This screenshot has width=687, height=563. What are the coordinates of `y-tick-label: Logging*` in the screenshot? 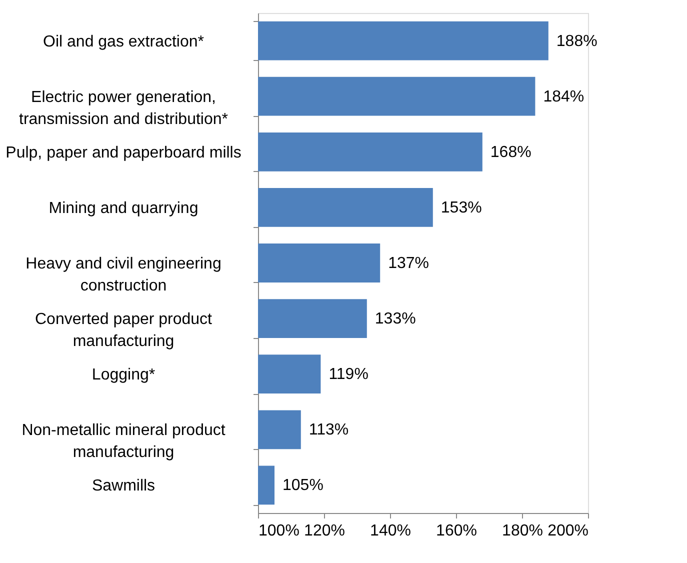 It's located at (124, 375).